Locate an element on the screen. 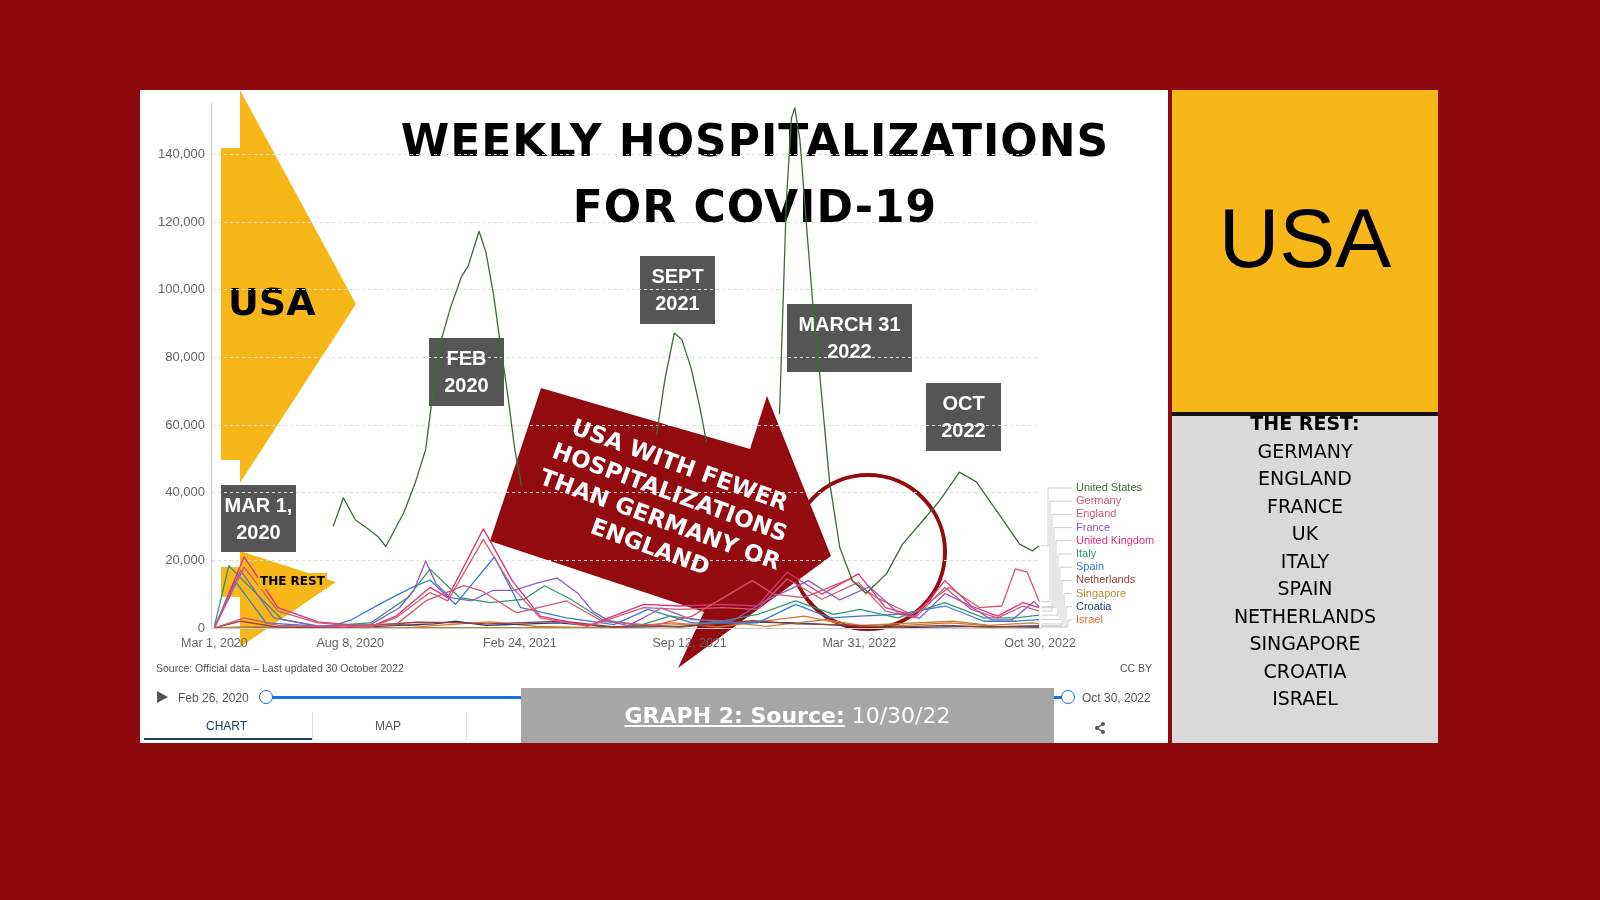  annotation: SEPT 2021 is located at coordinates (677, 290).